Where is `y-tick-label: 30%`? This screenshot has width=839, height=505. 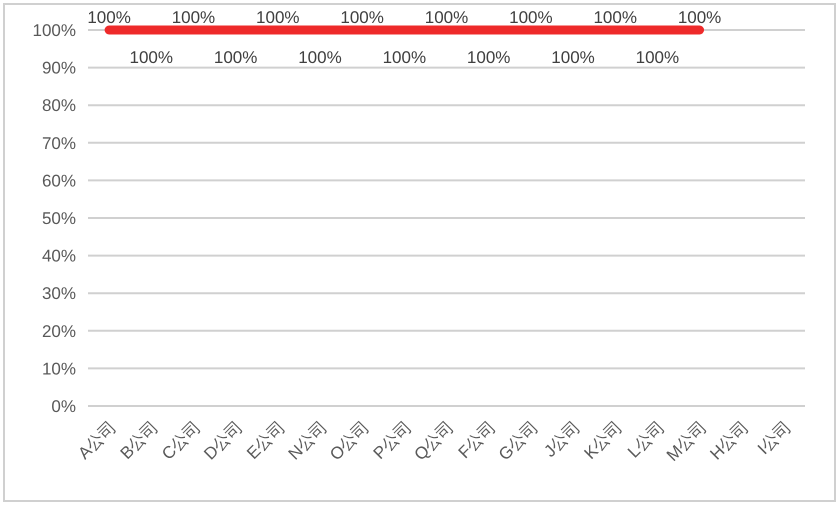 y-tick-label: 30% is located at coordinates (59, 294).